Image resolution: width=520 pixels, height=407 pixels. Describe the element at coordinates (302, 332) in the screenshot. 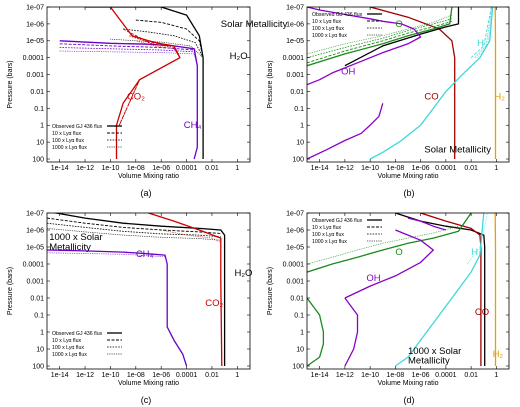

I see `y-tick-label: 1` at that location.